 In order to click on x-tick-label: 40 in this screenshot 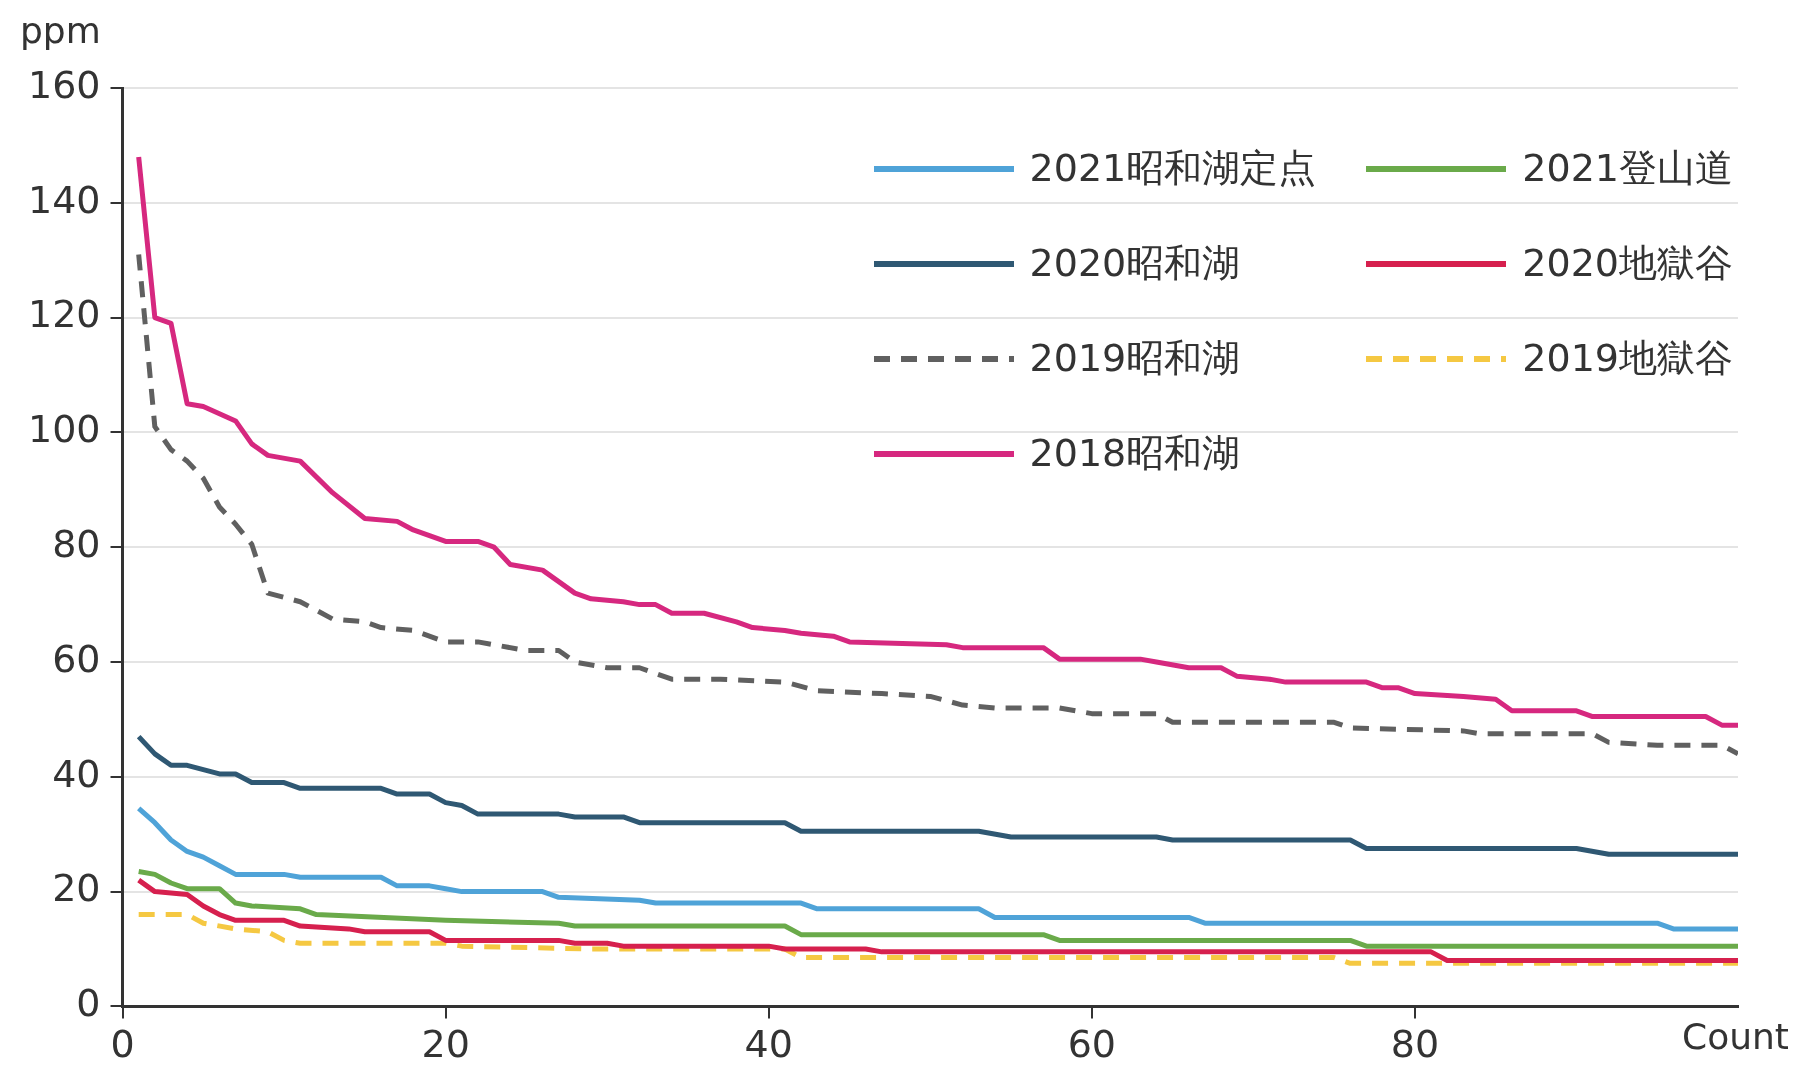, I will do `click(768, 1044)`.